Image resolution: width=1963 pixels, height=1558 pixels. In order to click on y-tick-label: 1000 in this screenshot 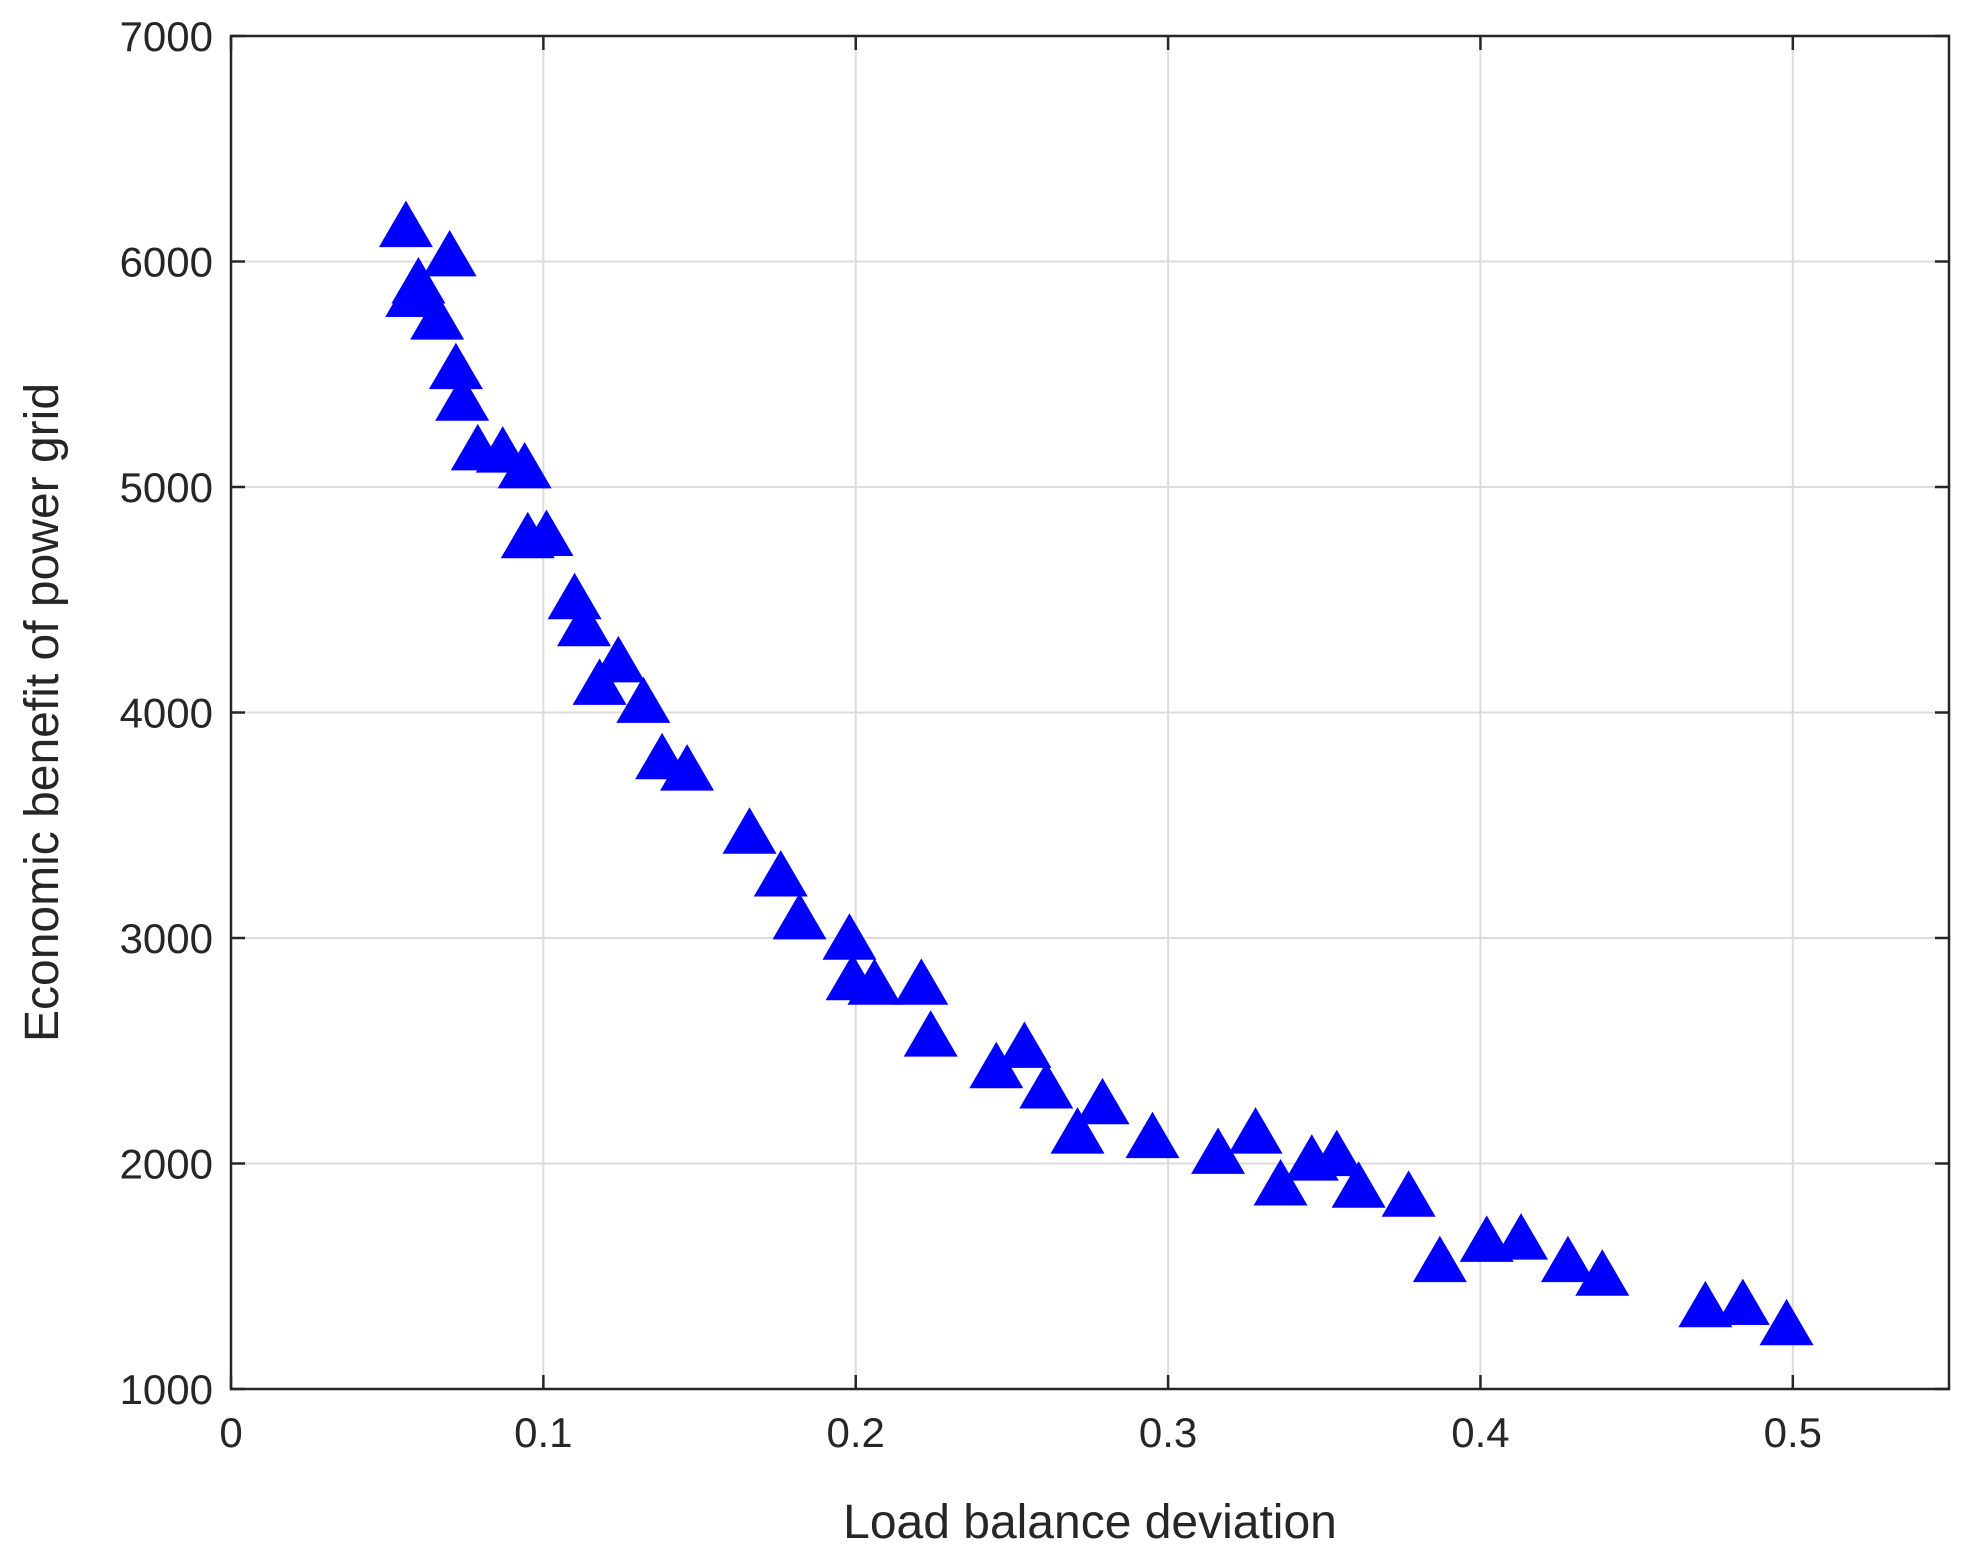, I will do `click(166, 1389)`.